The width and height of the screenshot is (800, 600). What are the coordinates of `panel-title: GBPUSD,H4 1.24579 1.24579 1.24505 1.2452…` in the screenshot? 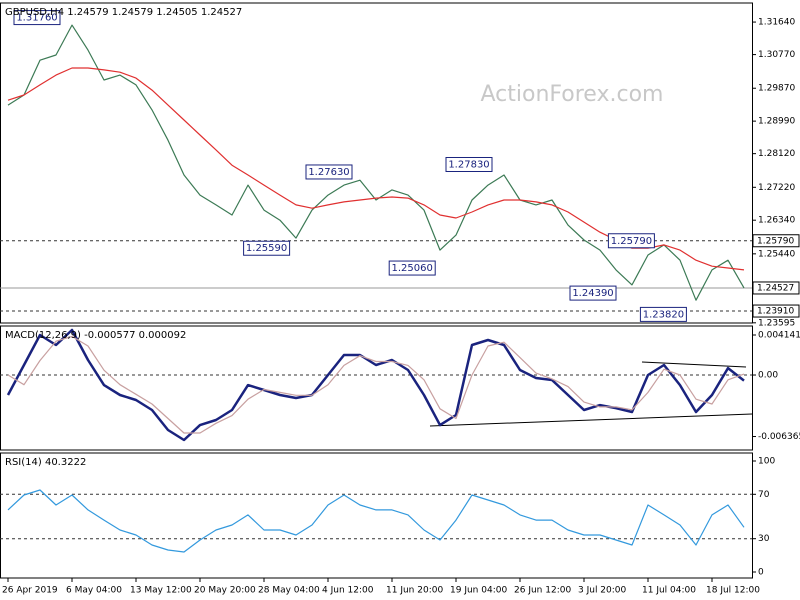 It's located at (123, 12).